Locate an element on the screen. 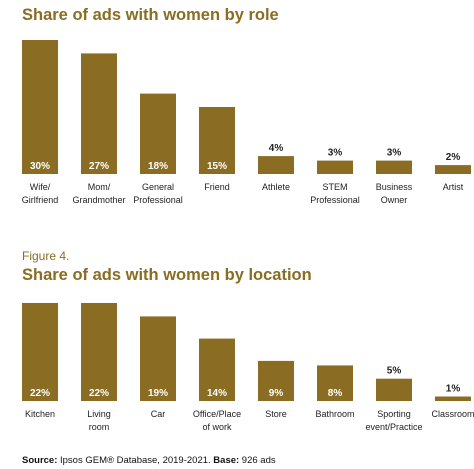  role-category-label-stem-professional: STEM Professional is located at coordinates (335, 193).